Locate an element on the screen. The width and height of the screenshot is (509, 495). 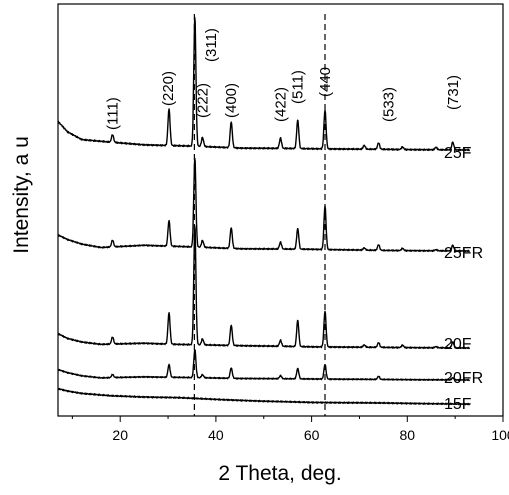
peak-label-400: (400) is located at coordinates (231, 100).